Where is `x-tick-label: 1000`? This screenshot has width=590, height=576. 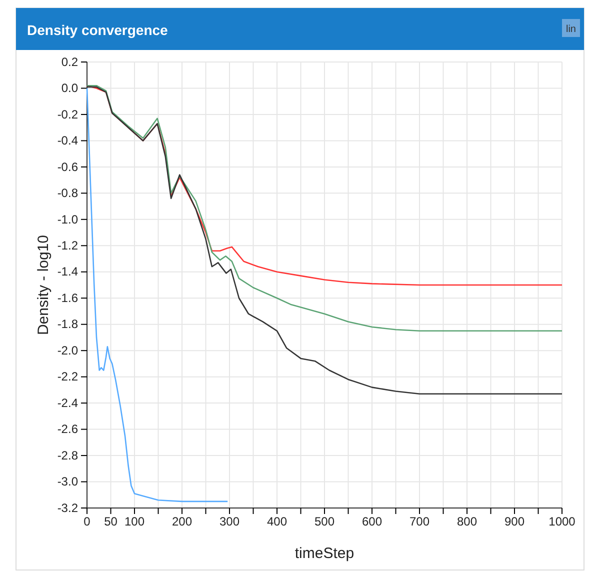
x-tick-label: 1000 is located at coordinates (562, 521).